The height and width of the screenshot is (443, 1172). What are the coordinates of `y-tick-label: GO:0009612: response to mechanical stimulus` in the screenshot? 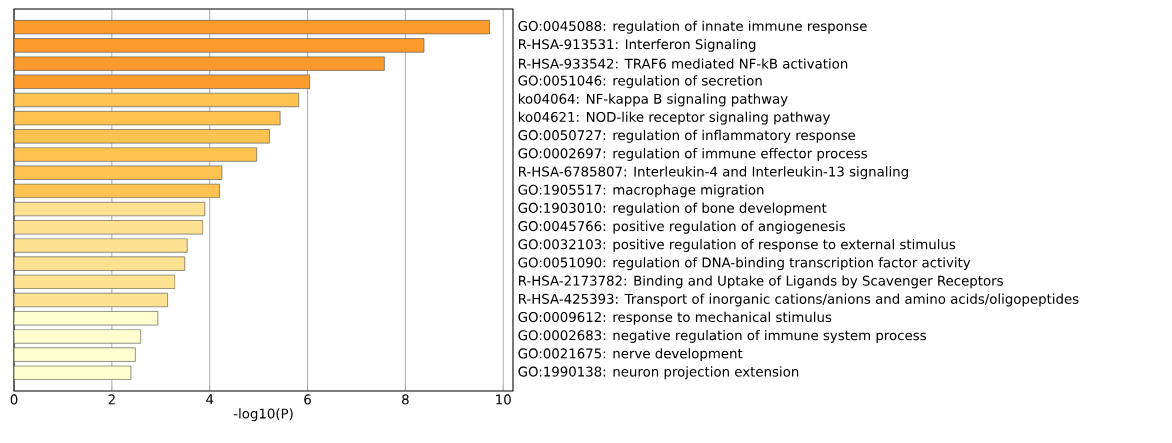 It's located at (675, 318).